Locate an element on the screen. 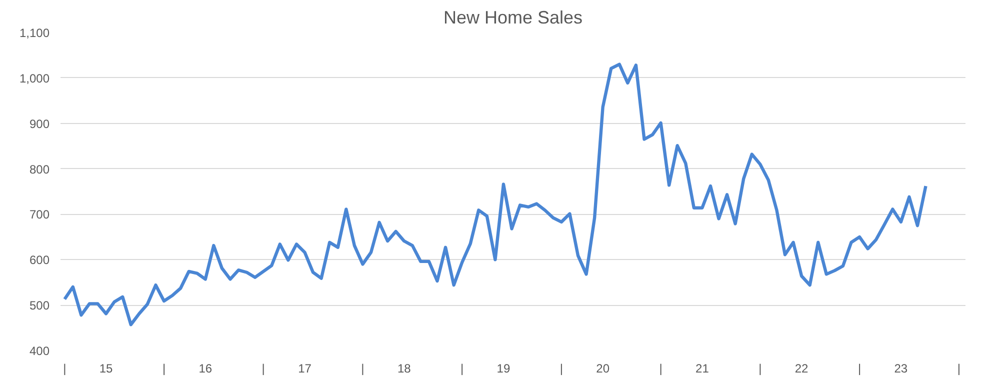  y-tick-label: 1,000 is located at coordinates (34, 78).